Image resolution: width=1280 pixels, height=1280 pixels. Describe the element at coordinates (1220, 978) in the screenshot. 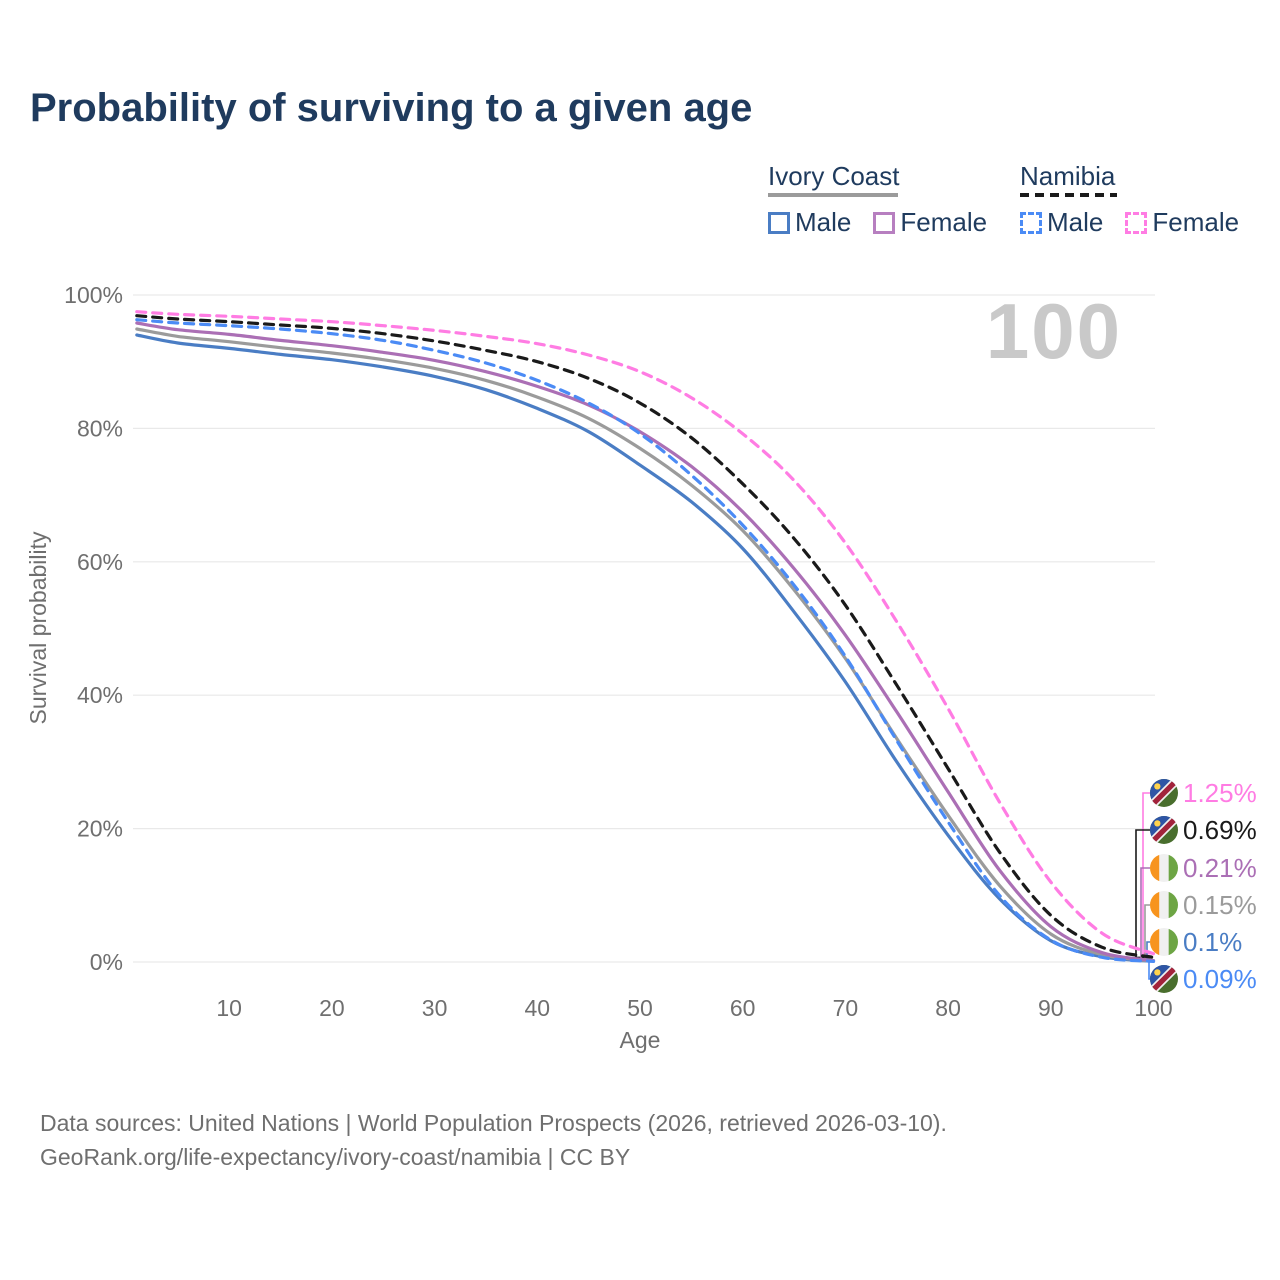

I see `end-label-value: 0.09%` at that location.